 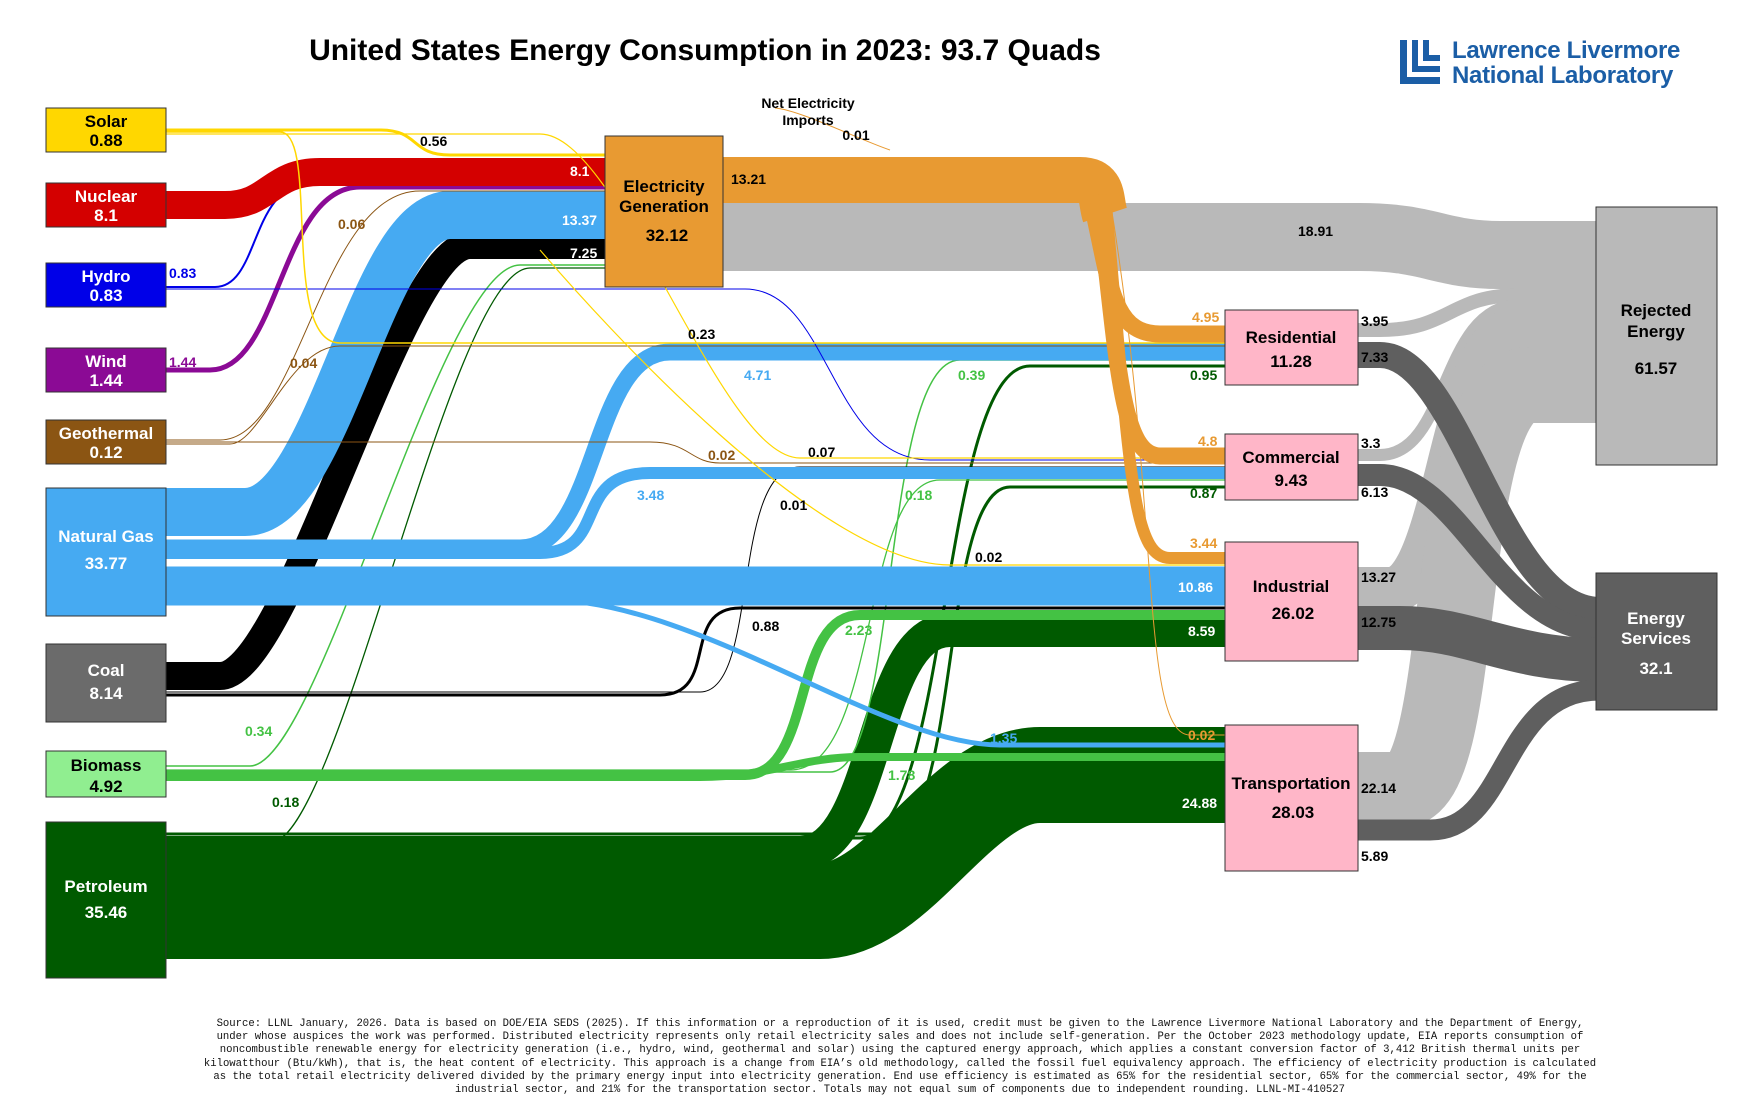 What do you see at coordinates (580, 171) in the screenshot?
I see `label-nuclear-elec: 8.1` at bounding box center [580, 171].